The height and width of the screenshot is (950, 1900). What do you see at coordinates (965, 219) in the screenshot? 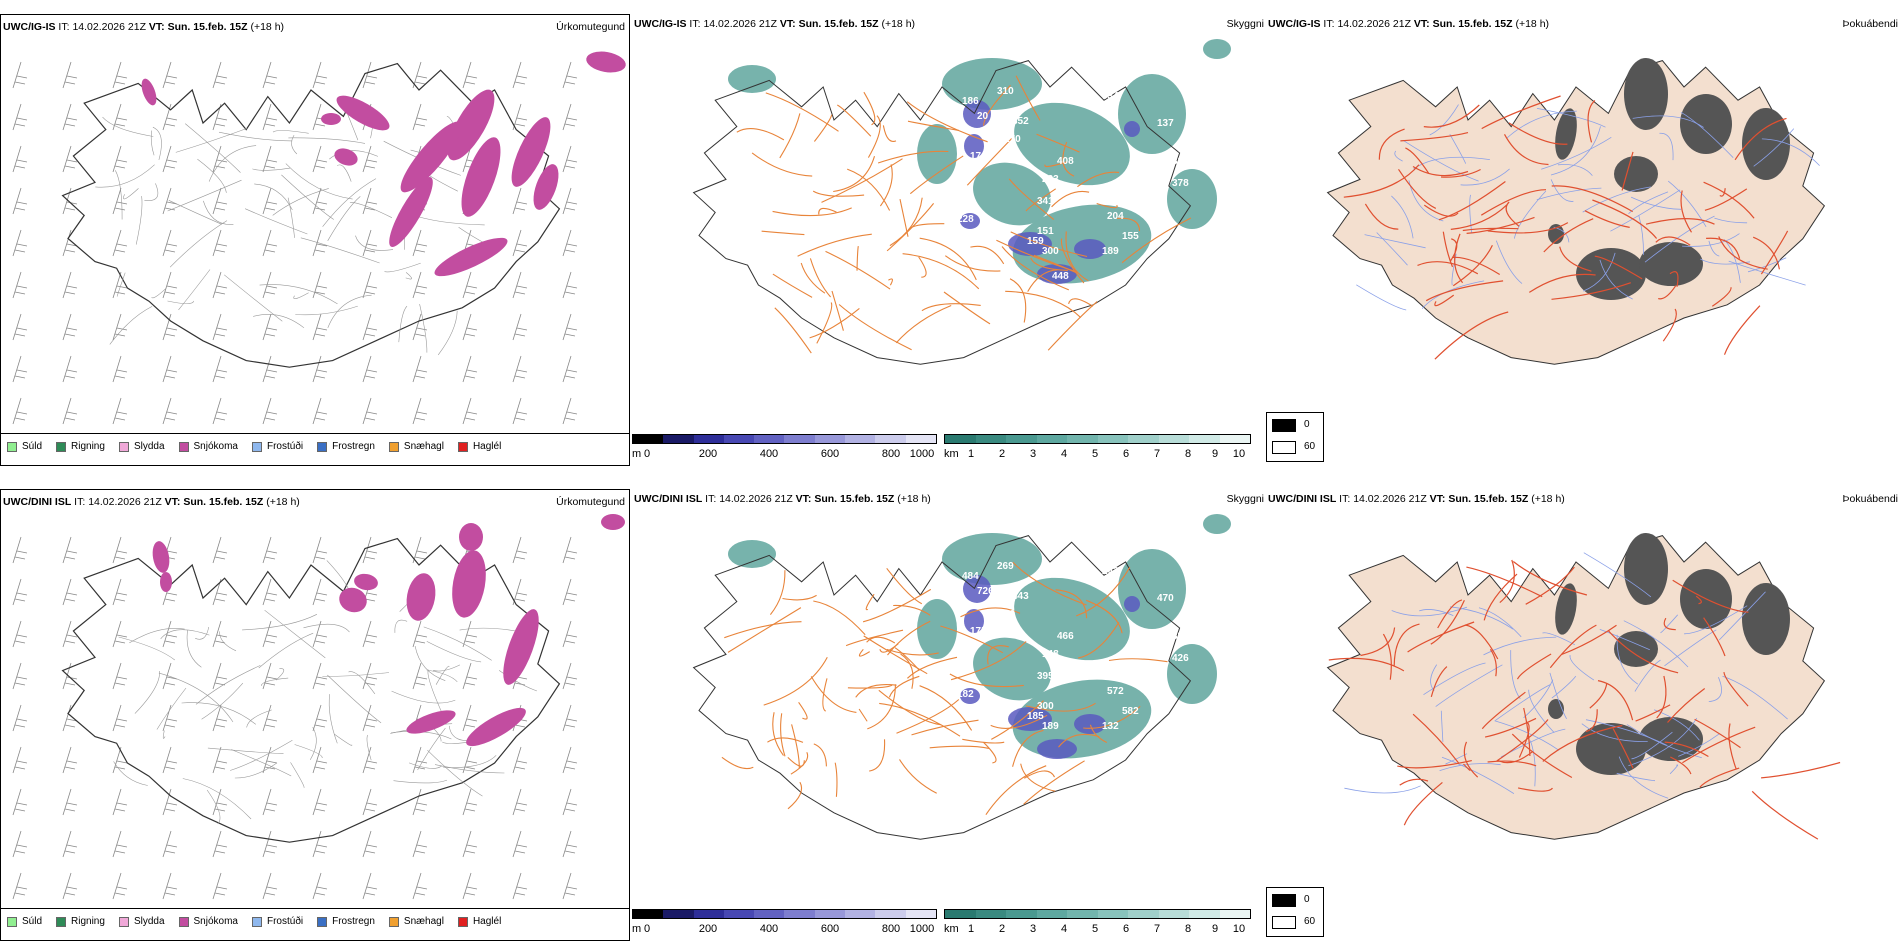
I see `cloud-base-value: 228` at bounding box center [965, 219].